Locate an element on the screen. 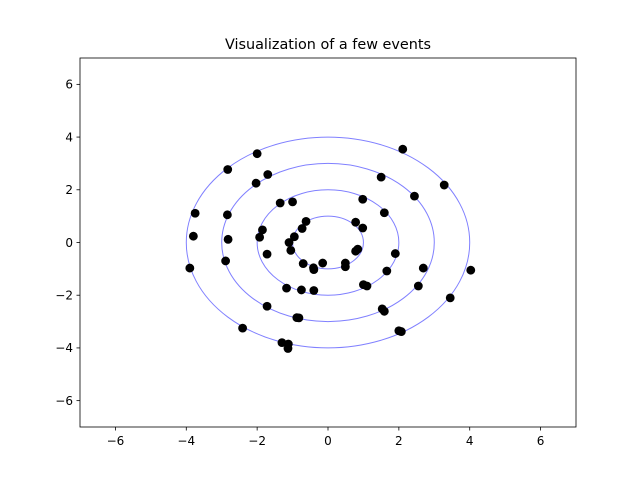  x-axis-ticks: −6 −4 −2 0 2 4 6 is located at coordinates (326, 437).